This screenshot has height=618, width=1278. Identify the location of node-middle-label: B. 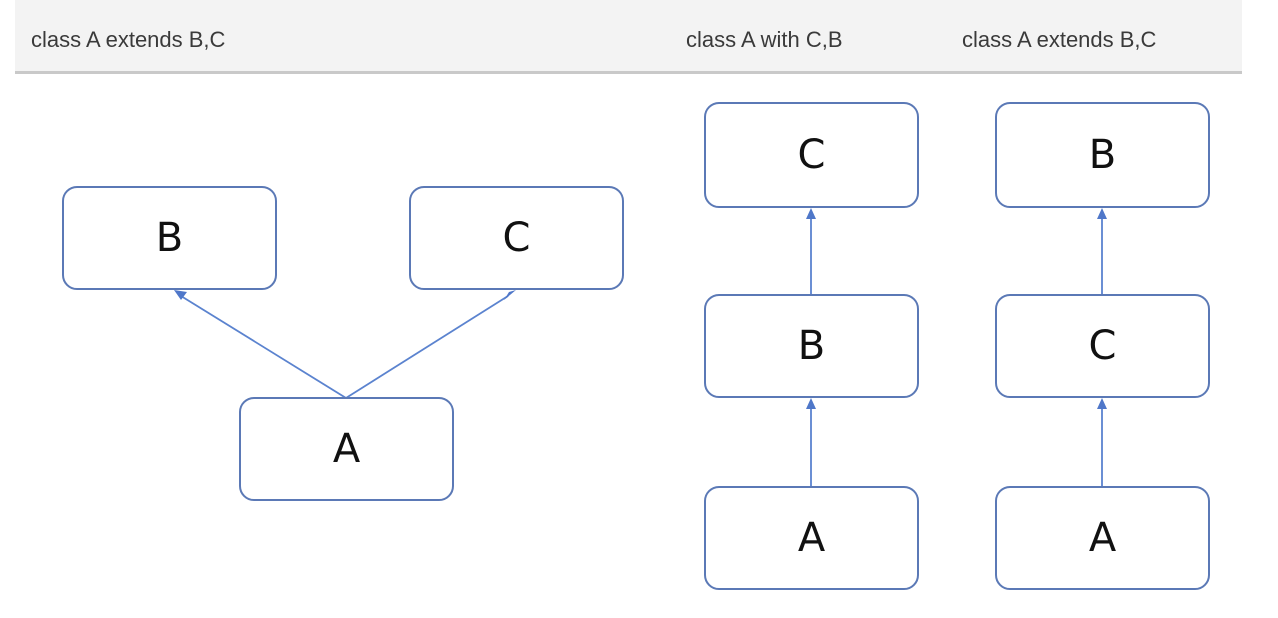
(811, 346).